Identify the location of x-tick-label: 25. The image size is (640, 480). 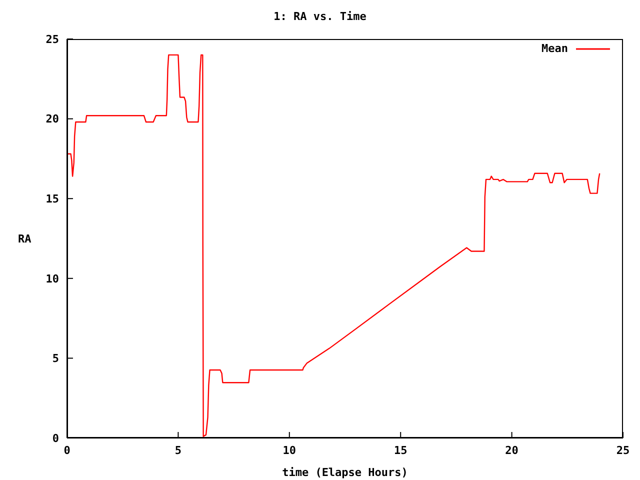
(623, 450).